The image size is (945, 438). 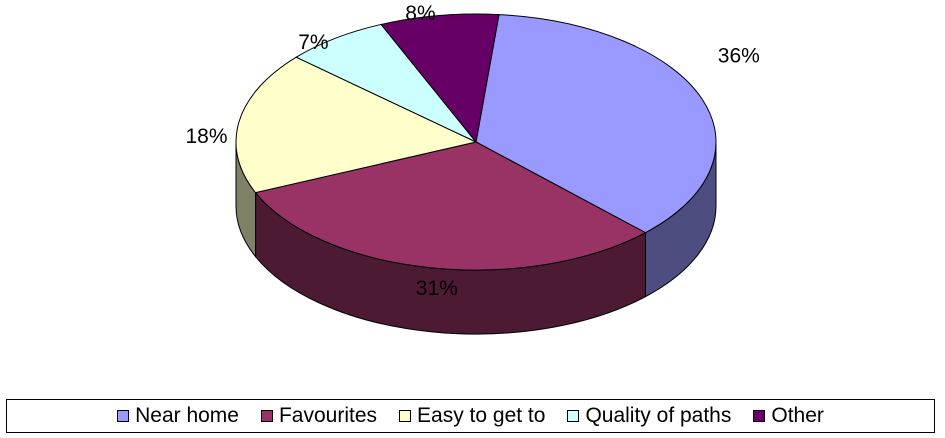 What do you see at coordinates (328, 415) in the screenshot?
I see `legend-label: Favourites` at bounding box center [328, 415].